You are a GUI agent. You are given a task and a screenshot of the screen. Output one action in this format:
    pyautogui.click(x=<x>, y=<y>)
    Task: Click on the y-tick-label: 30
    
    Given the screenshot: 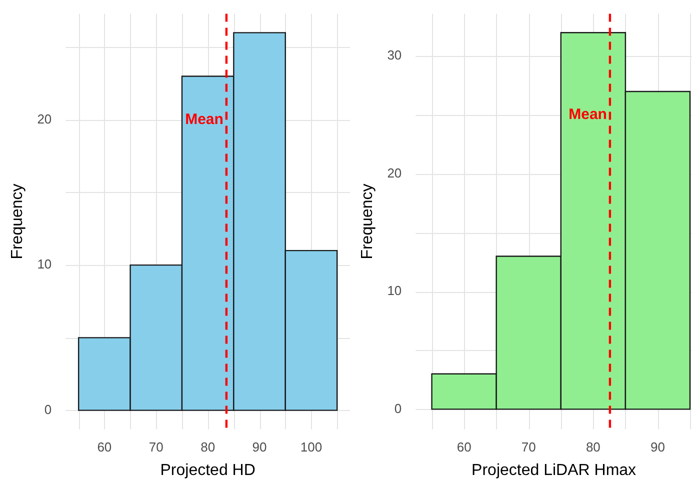 What is the action you would take?
    pyautogui.click(x=394, y=55)
    